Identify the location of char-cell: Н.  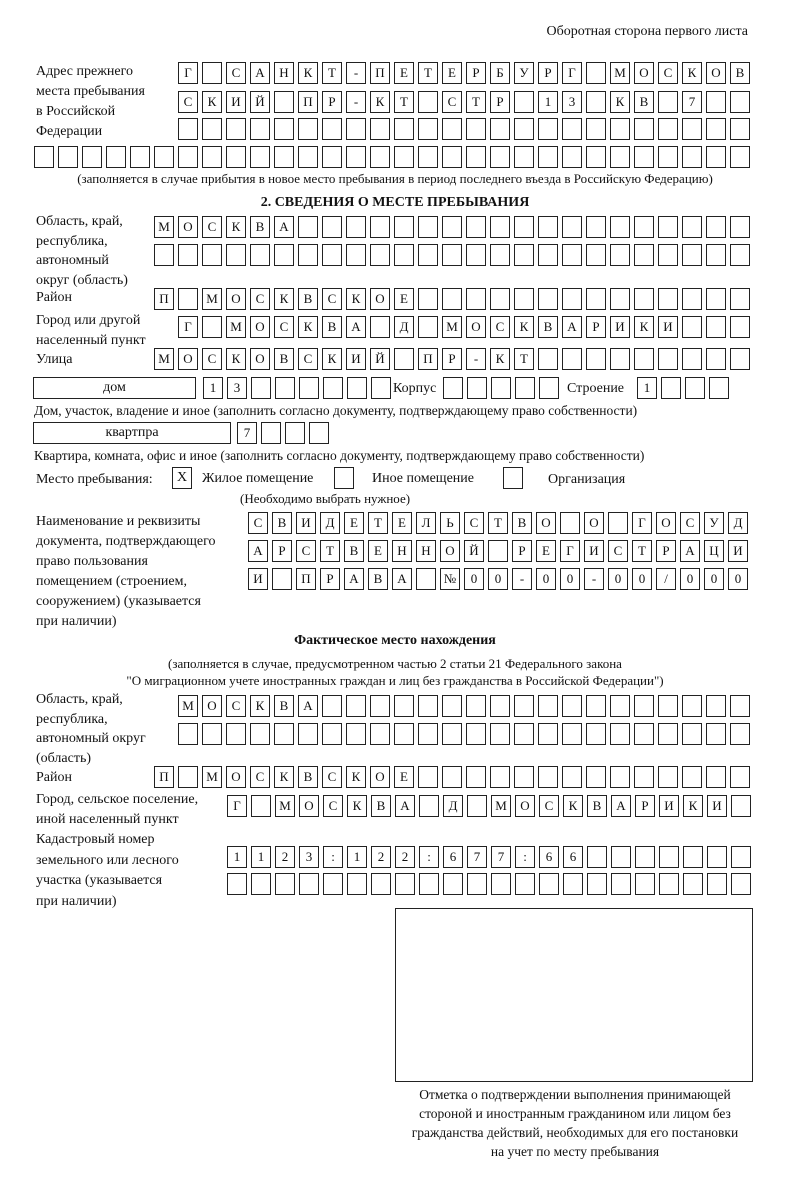
(284, 73).